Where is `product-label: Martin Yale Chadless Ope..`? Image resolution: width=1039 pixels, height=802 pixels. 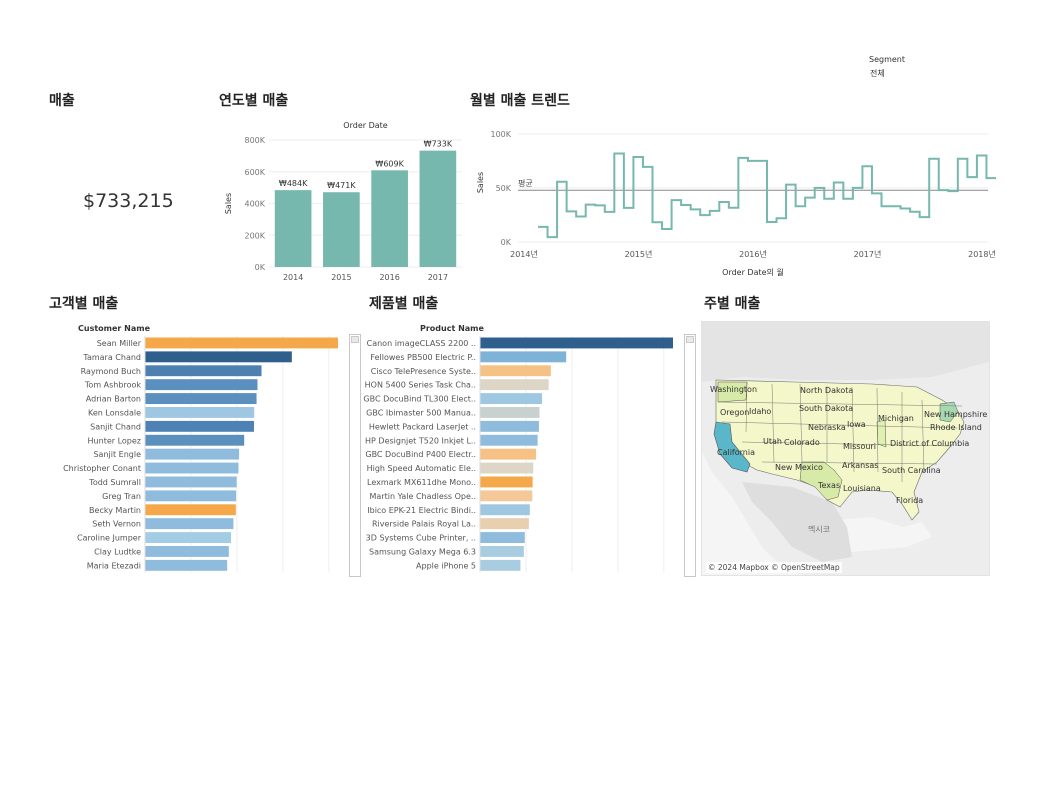
product-label: Martin Yale Chadless Ope.. is located at coordinates (423, 496).